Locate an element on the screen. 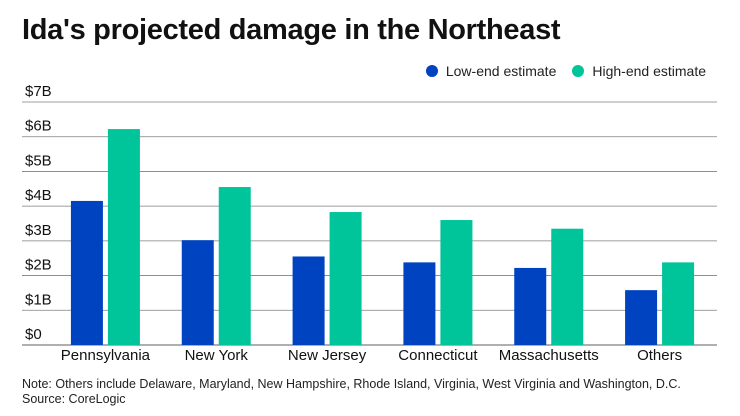 Image resolution: width=740 pixels, height=416 pixels. legend-item-low: Low-end estimate is located at coordinates (491, 71).